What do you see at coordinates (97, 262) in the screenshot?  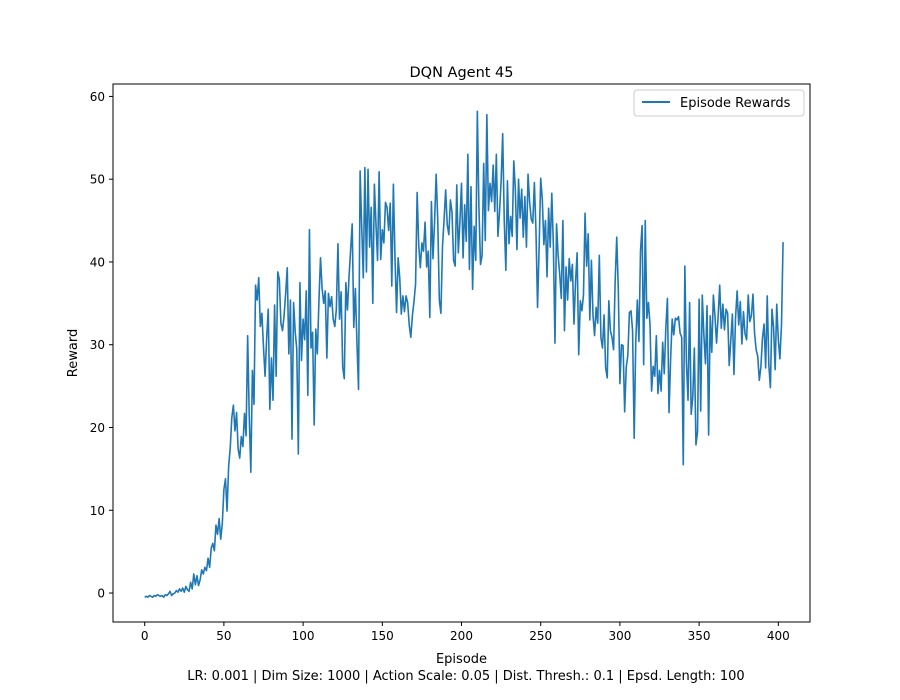 I see `y-tick-label: 40` at bounding box center [97, 262].